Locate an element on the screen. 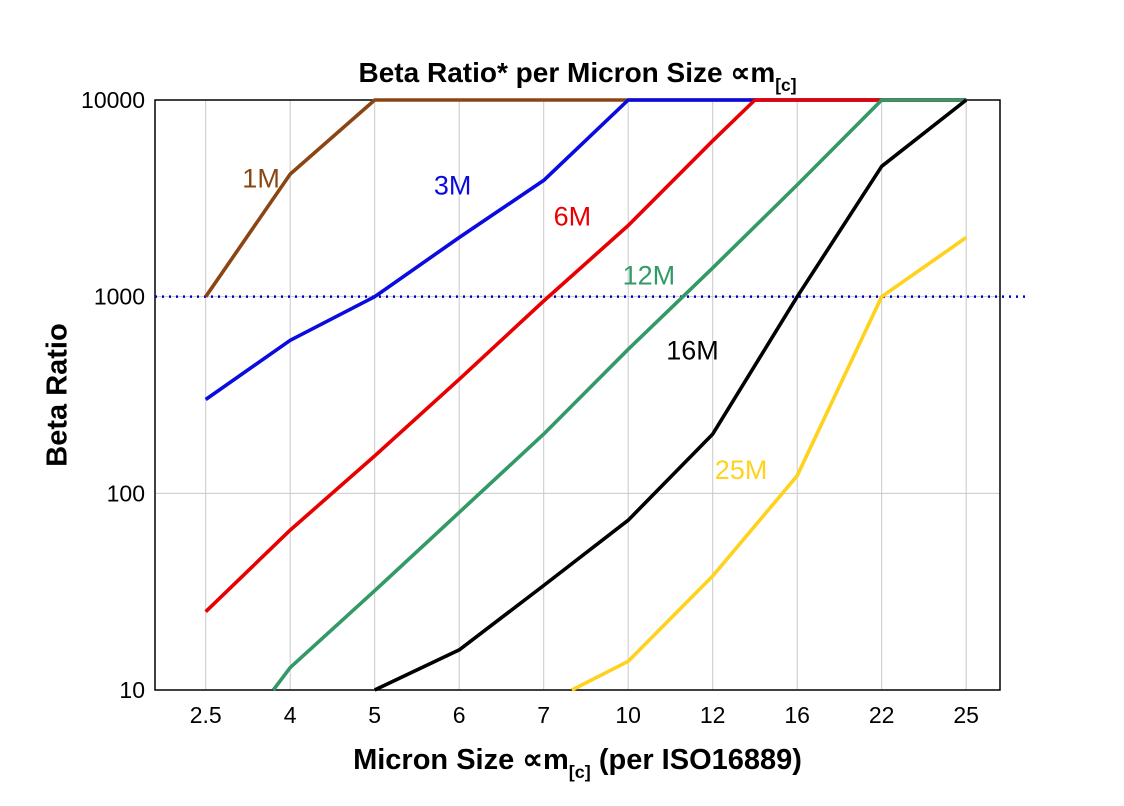 The width and height of the screenshot is (1124, 806). y-tick-label: 1000 is located at coordinates (119, 297).